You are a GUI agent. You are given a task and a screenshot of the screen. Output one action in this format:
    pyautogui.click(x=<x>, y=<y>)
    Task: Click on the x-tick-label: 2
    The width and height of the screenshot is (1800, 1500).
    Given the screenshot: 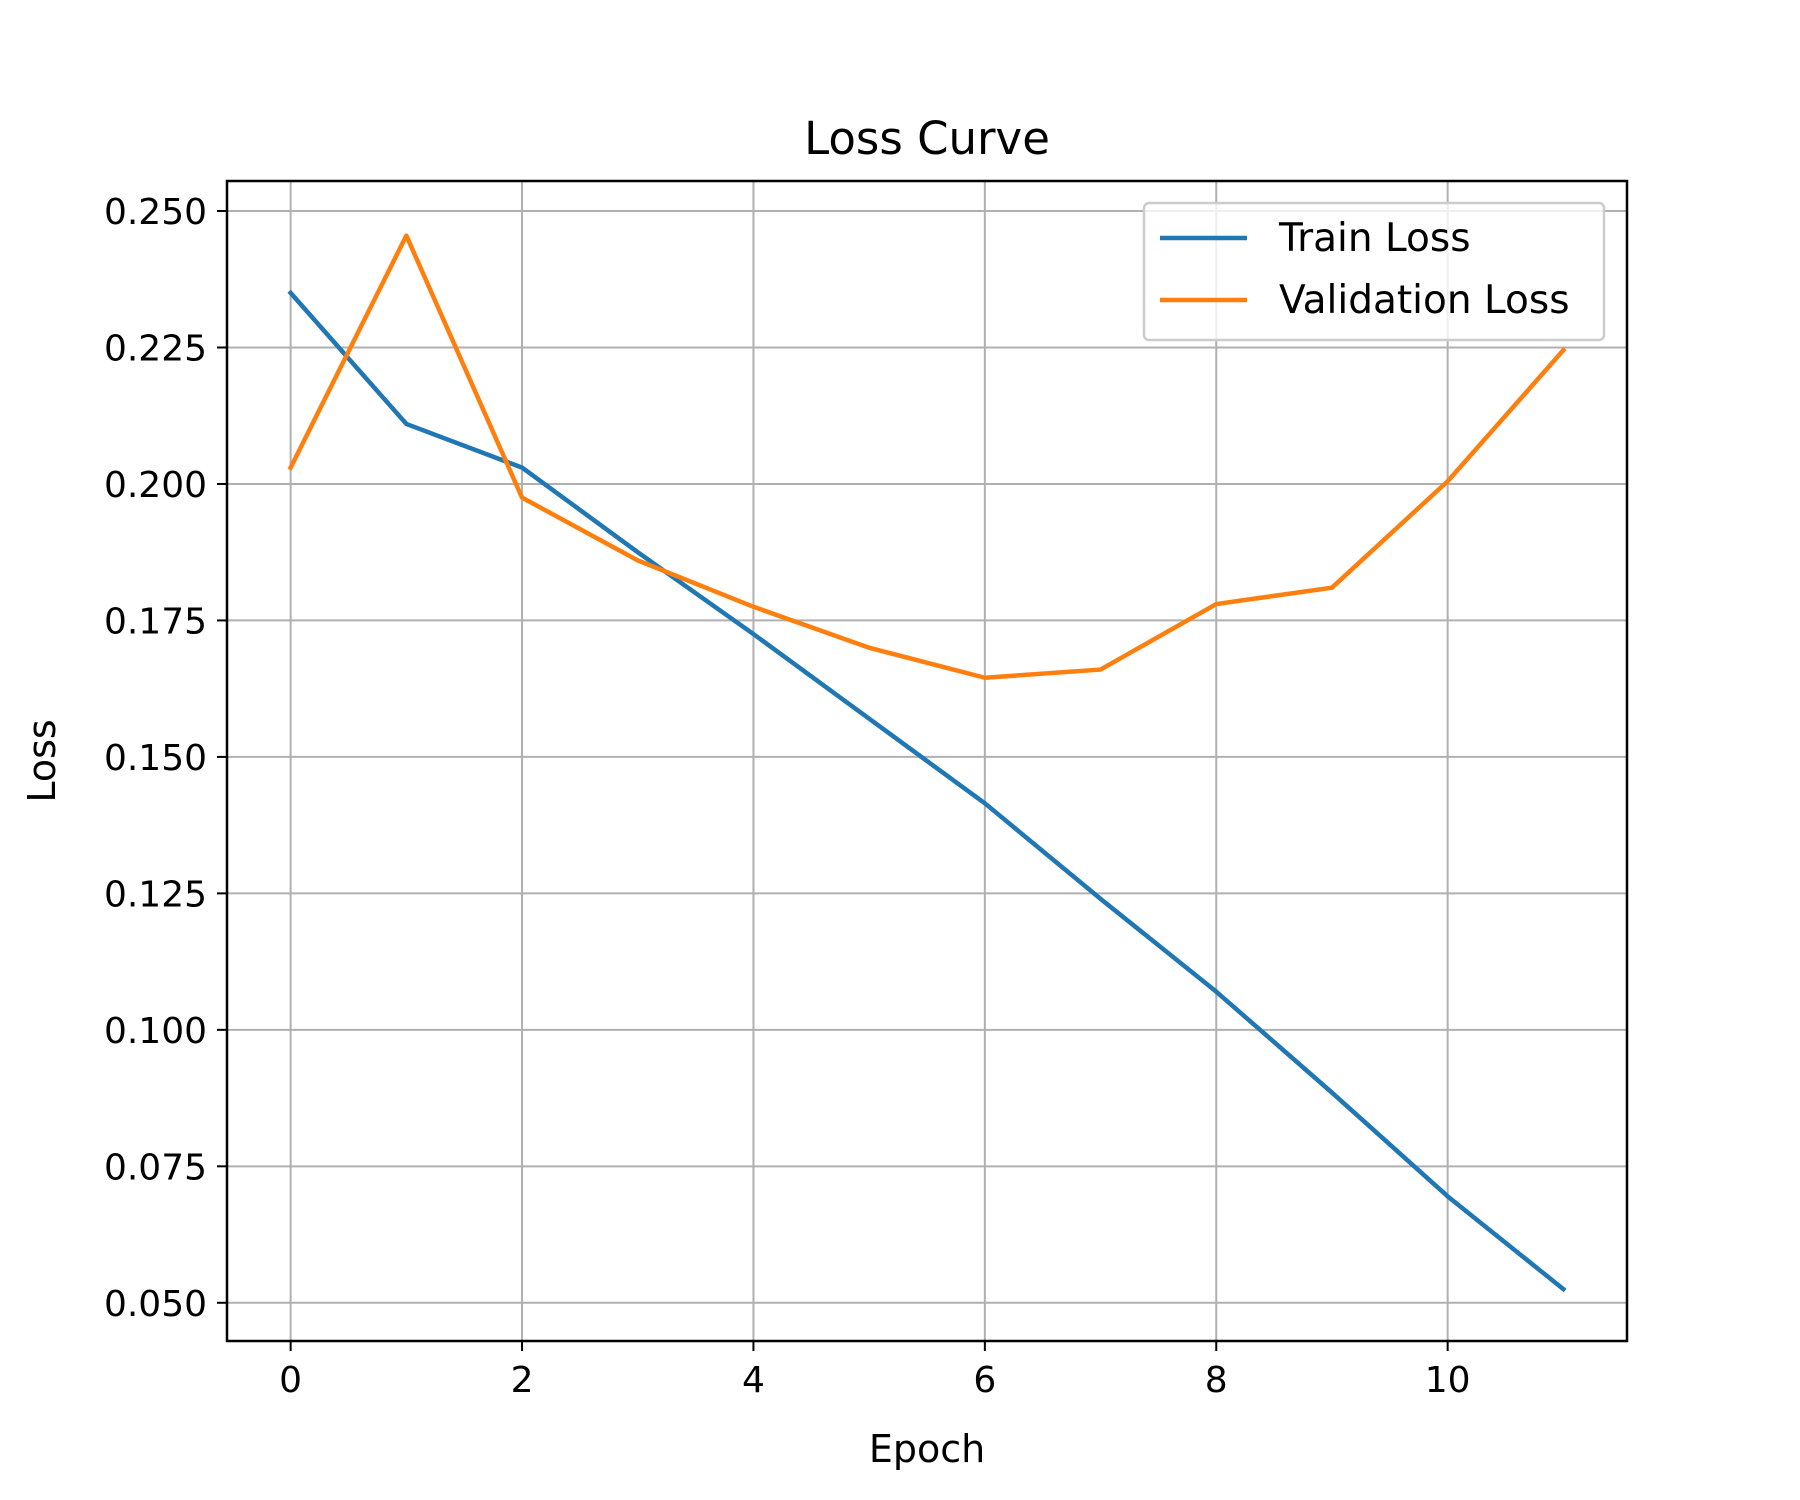 What is the action you would take?
    pyautogui.click(x=522, y=1380)
    